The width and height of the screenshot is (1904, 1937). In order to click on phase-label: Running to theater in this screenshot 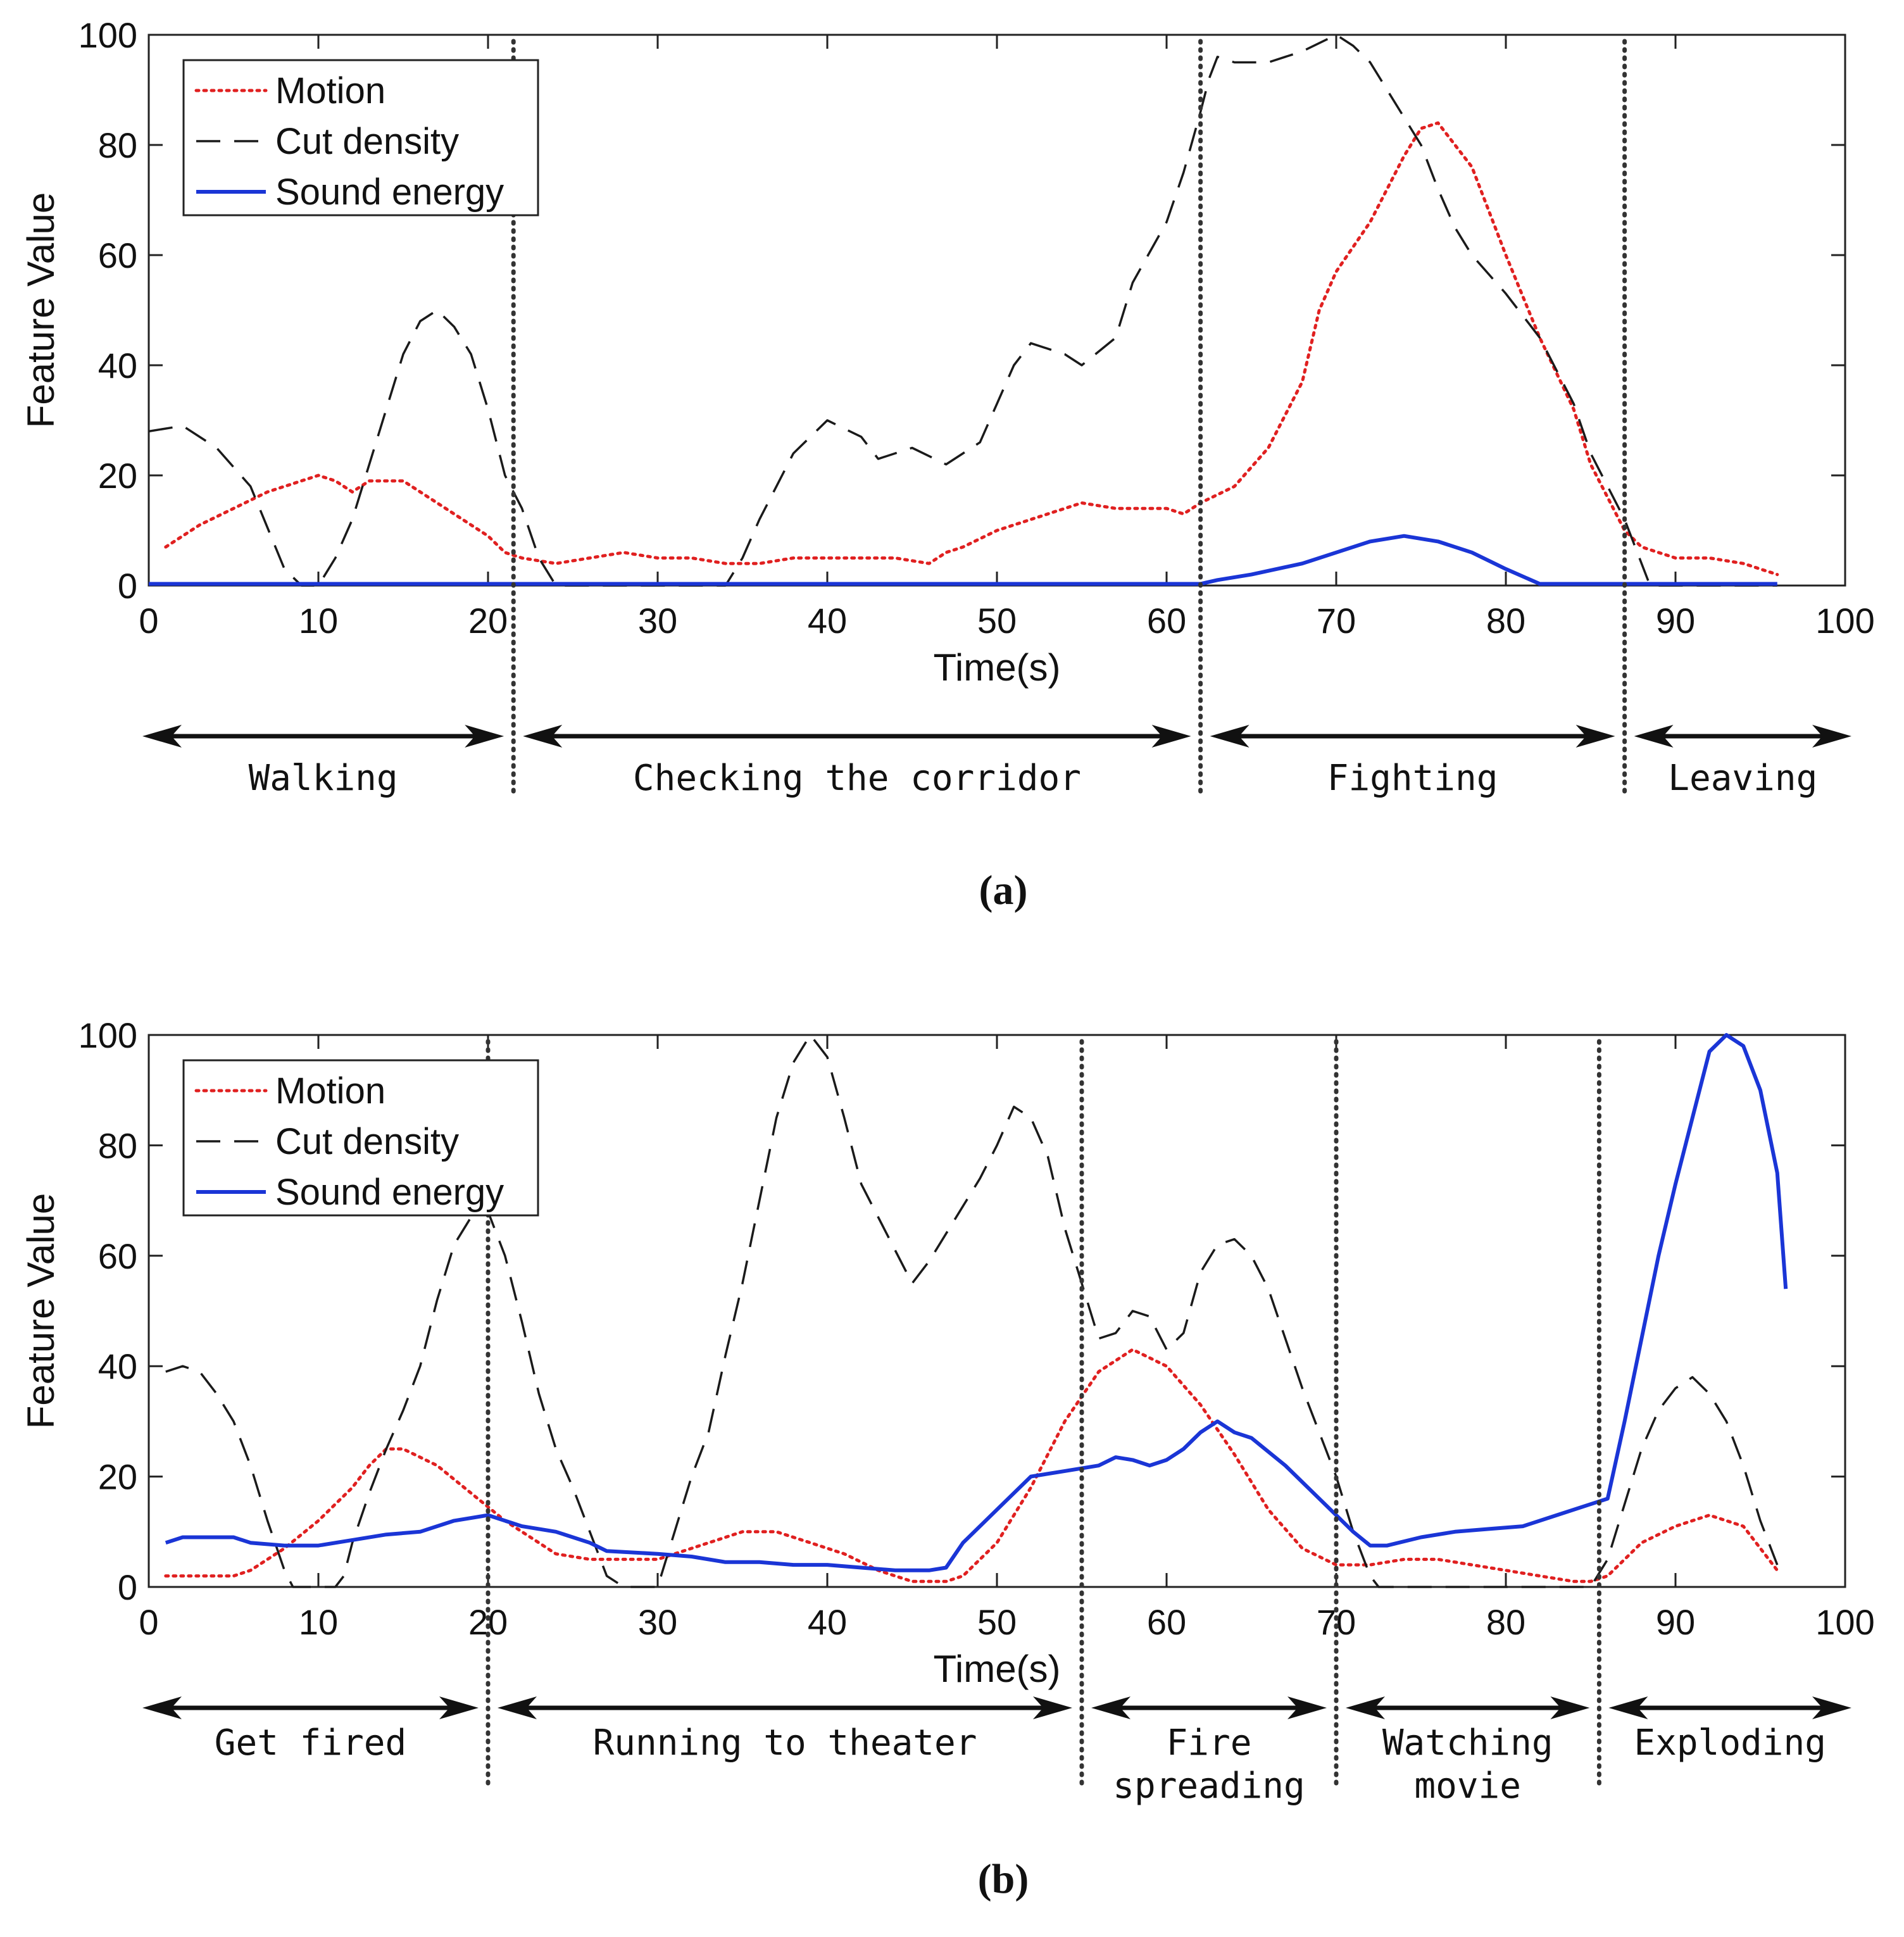, I will do `click(785, 1743)`.